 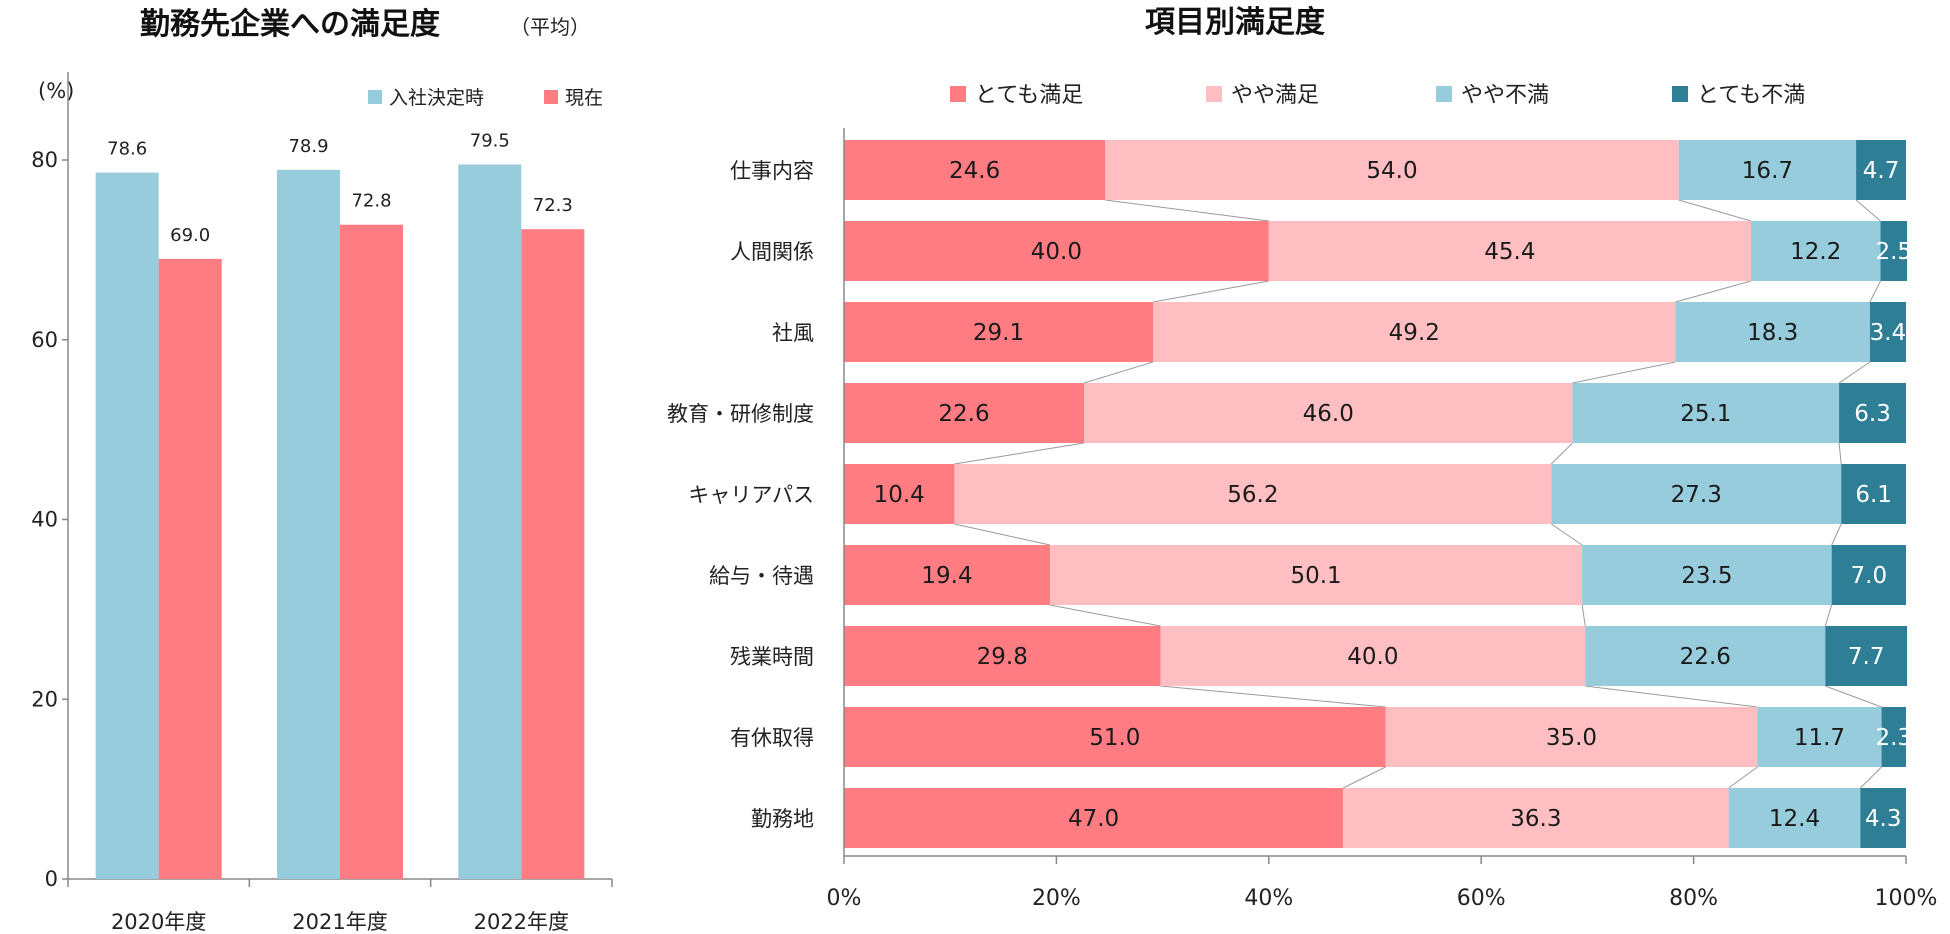 What do you see at coordinates (51, 879) in the screenshot?
I see `y-tick-label: 0` at bounding box center [51, 879].